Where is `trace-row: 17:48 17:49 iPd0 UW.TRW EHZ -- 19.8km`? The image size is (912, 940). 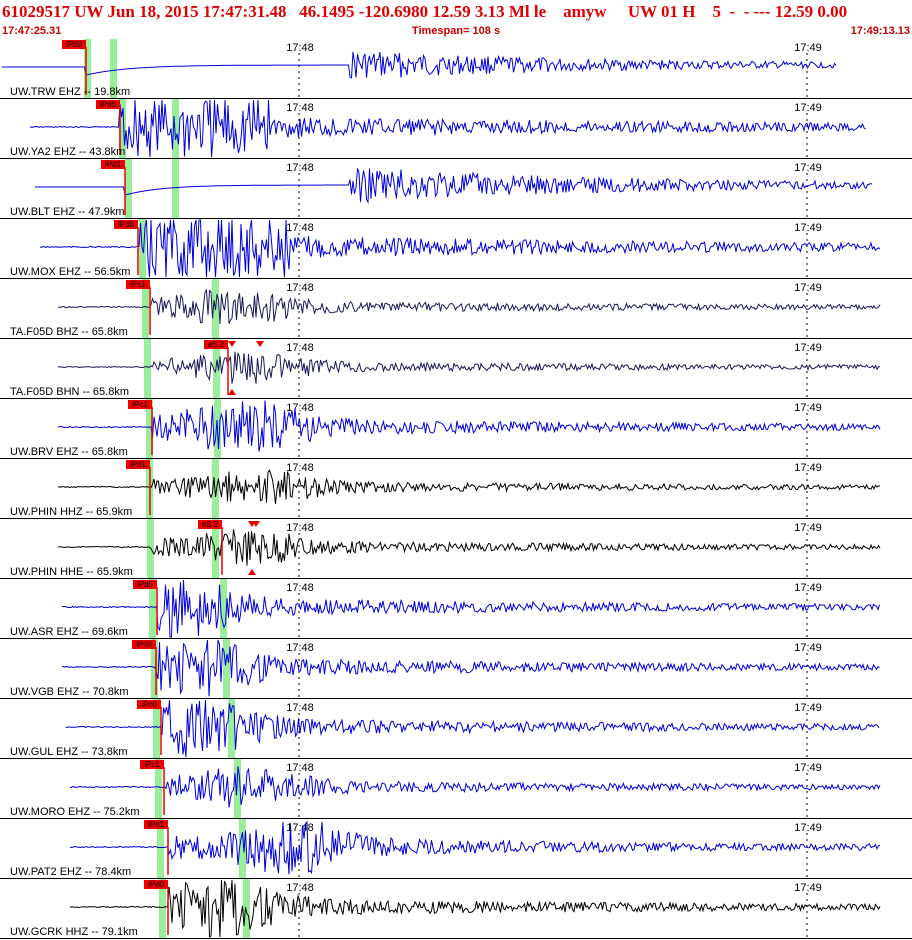
trace-row: 17:48 17:49 iPd0 UW.TRW EHZ -- 19.8km is located at coordinates (456, 69).